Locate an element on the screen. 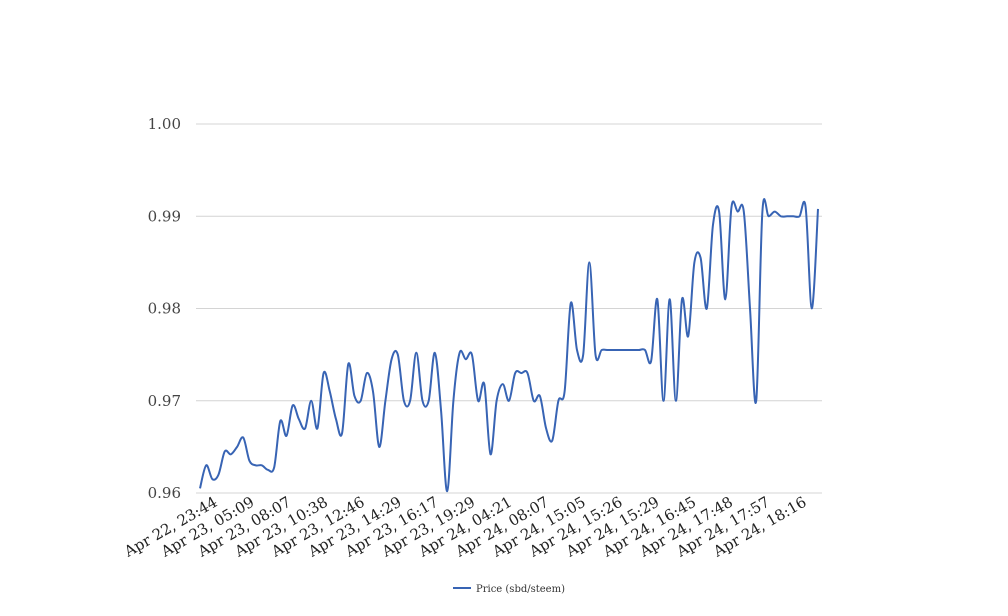  y-tick-label: 0.97 is located at coordinates (164, 401).